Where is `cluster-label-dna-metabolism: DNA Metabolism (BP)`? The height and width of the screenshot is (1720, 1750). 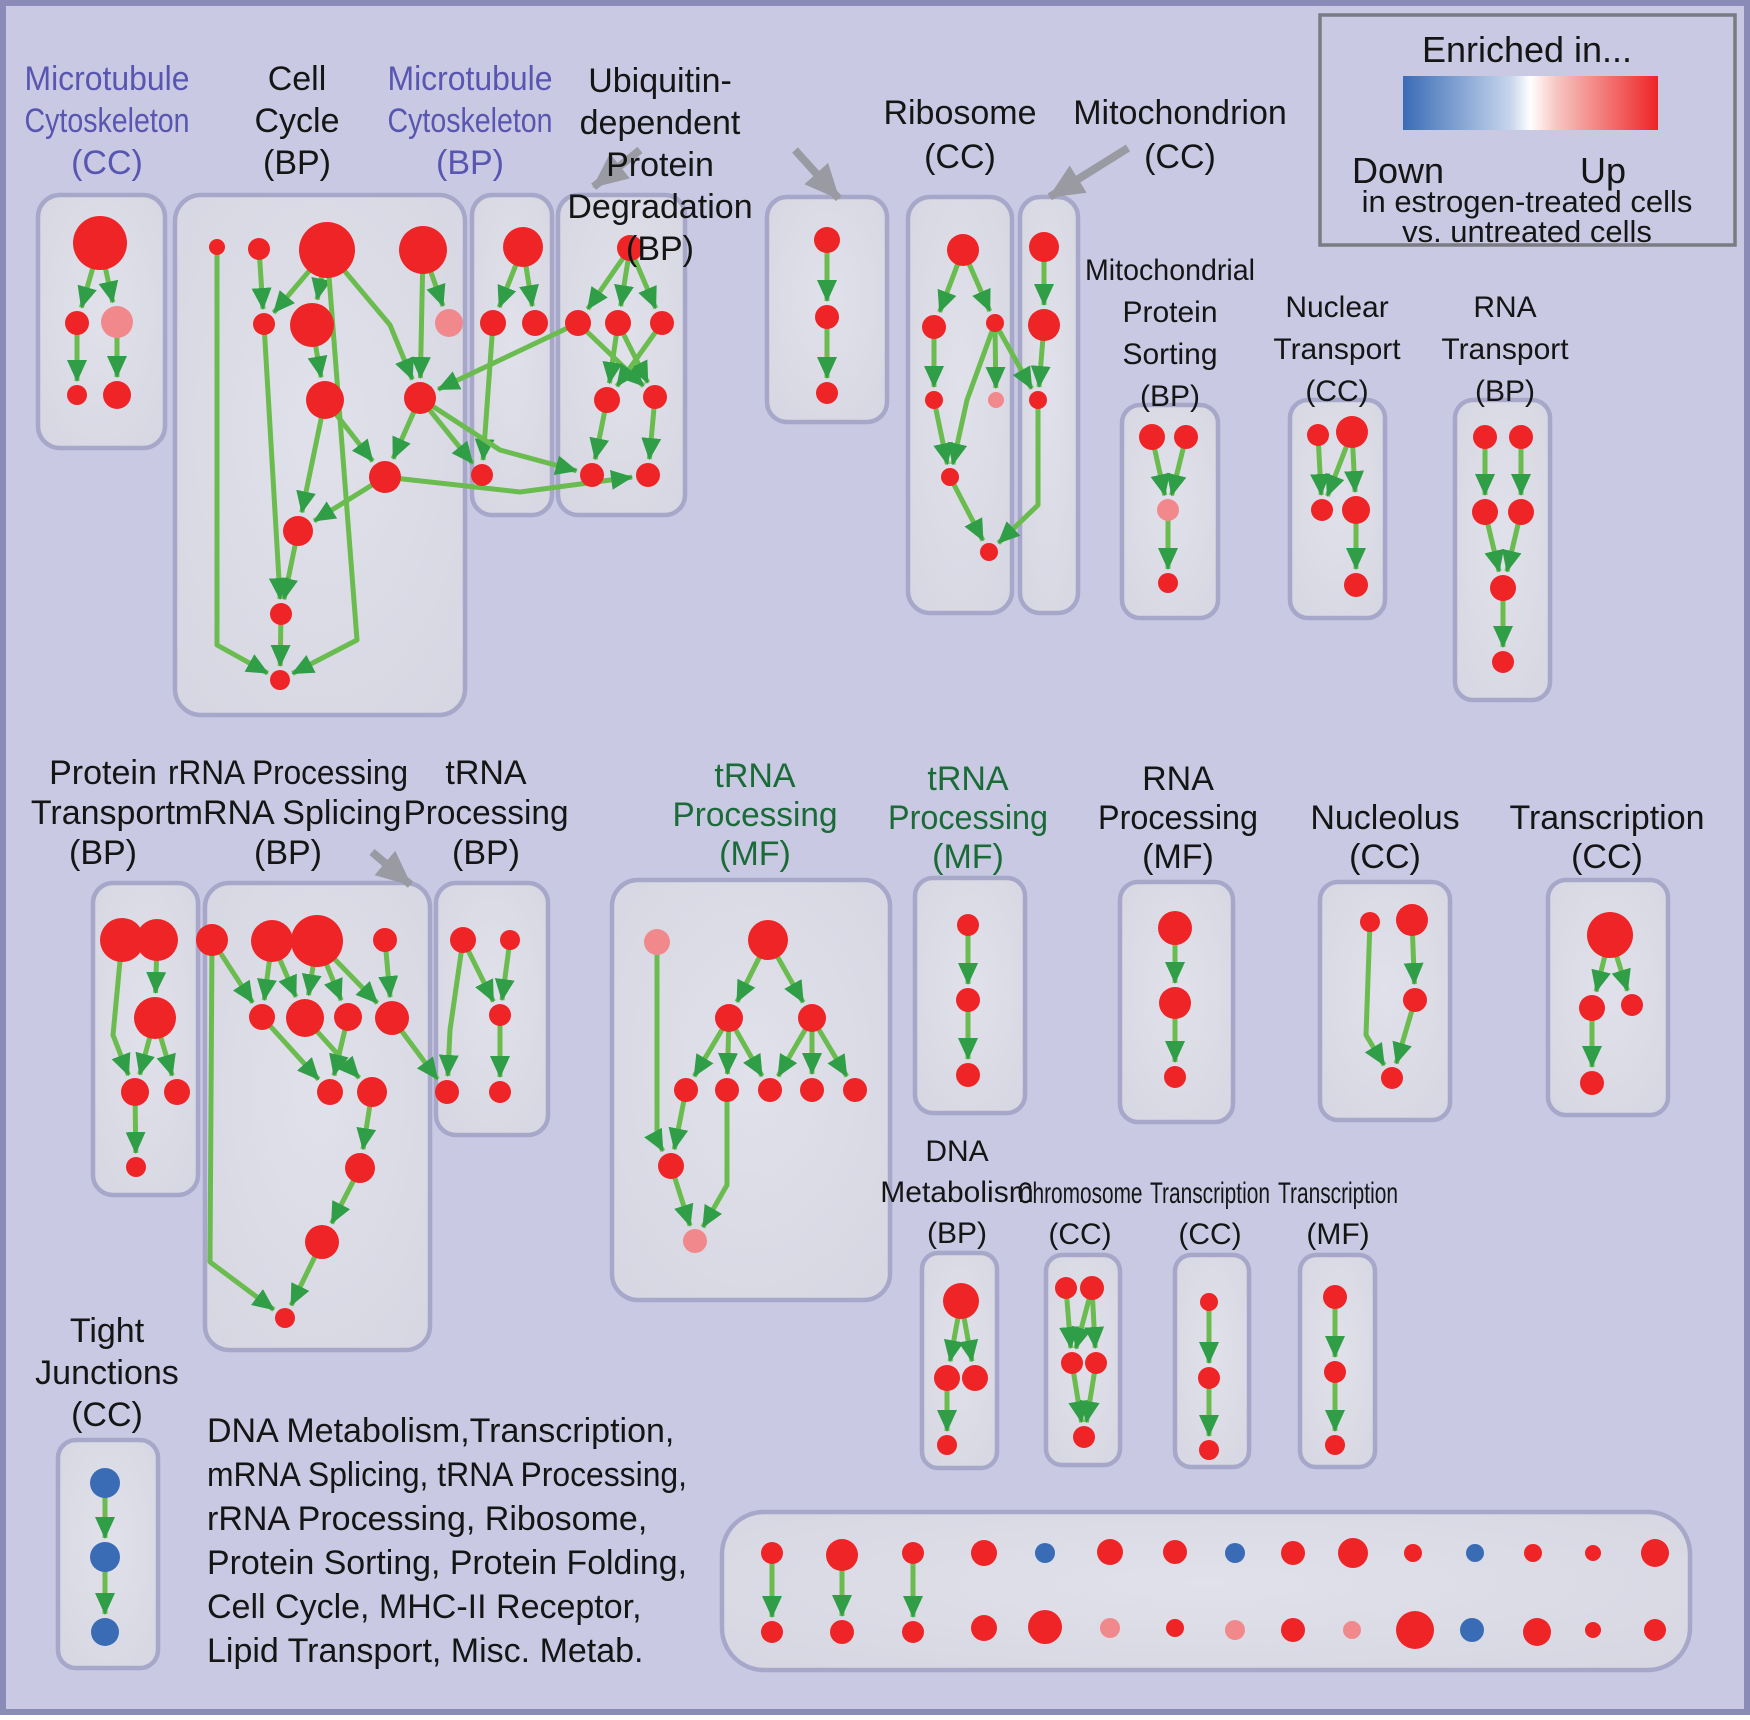
cluster-label-dna-metabolism: DNA Metabolism (BP) is located at coordinates (956, 1192).